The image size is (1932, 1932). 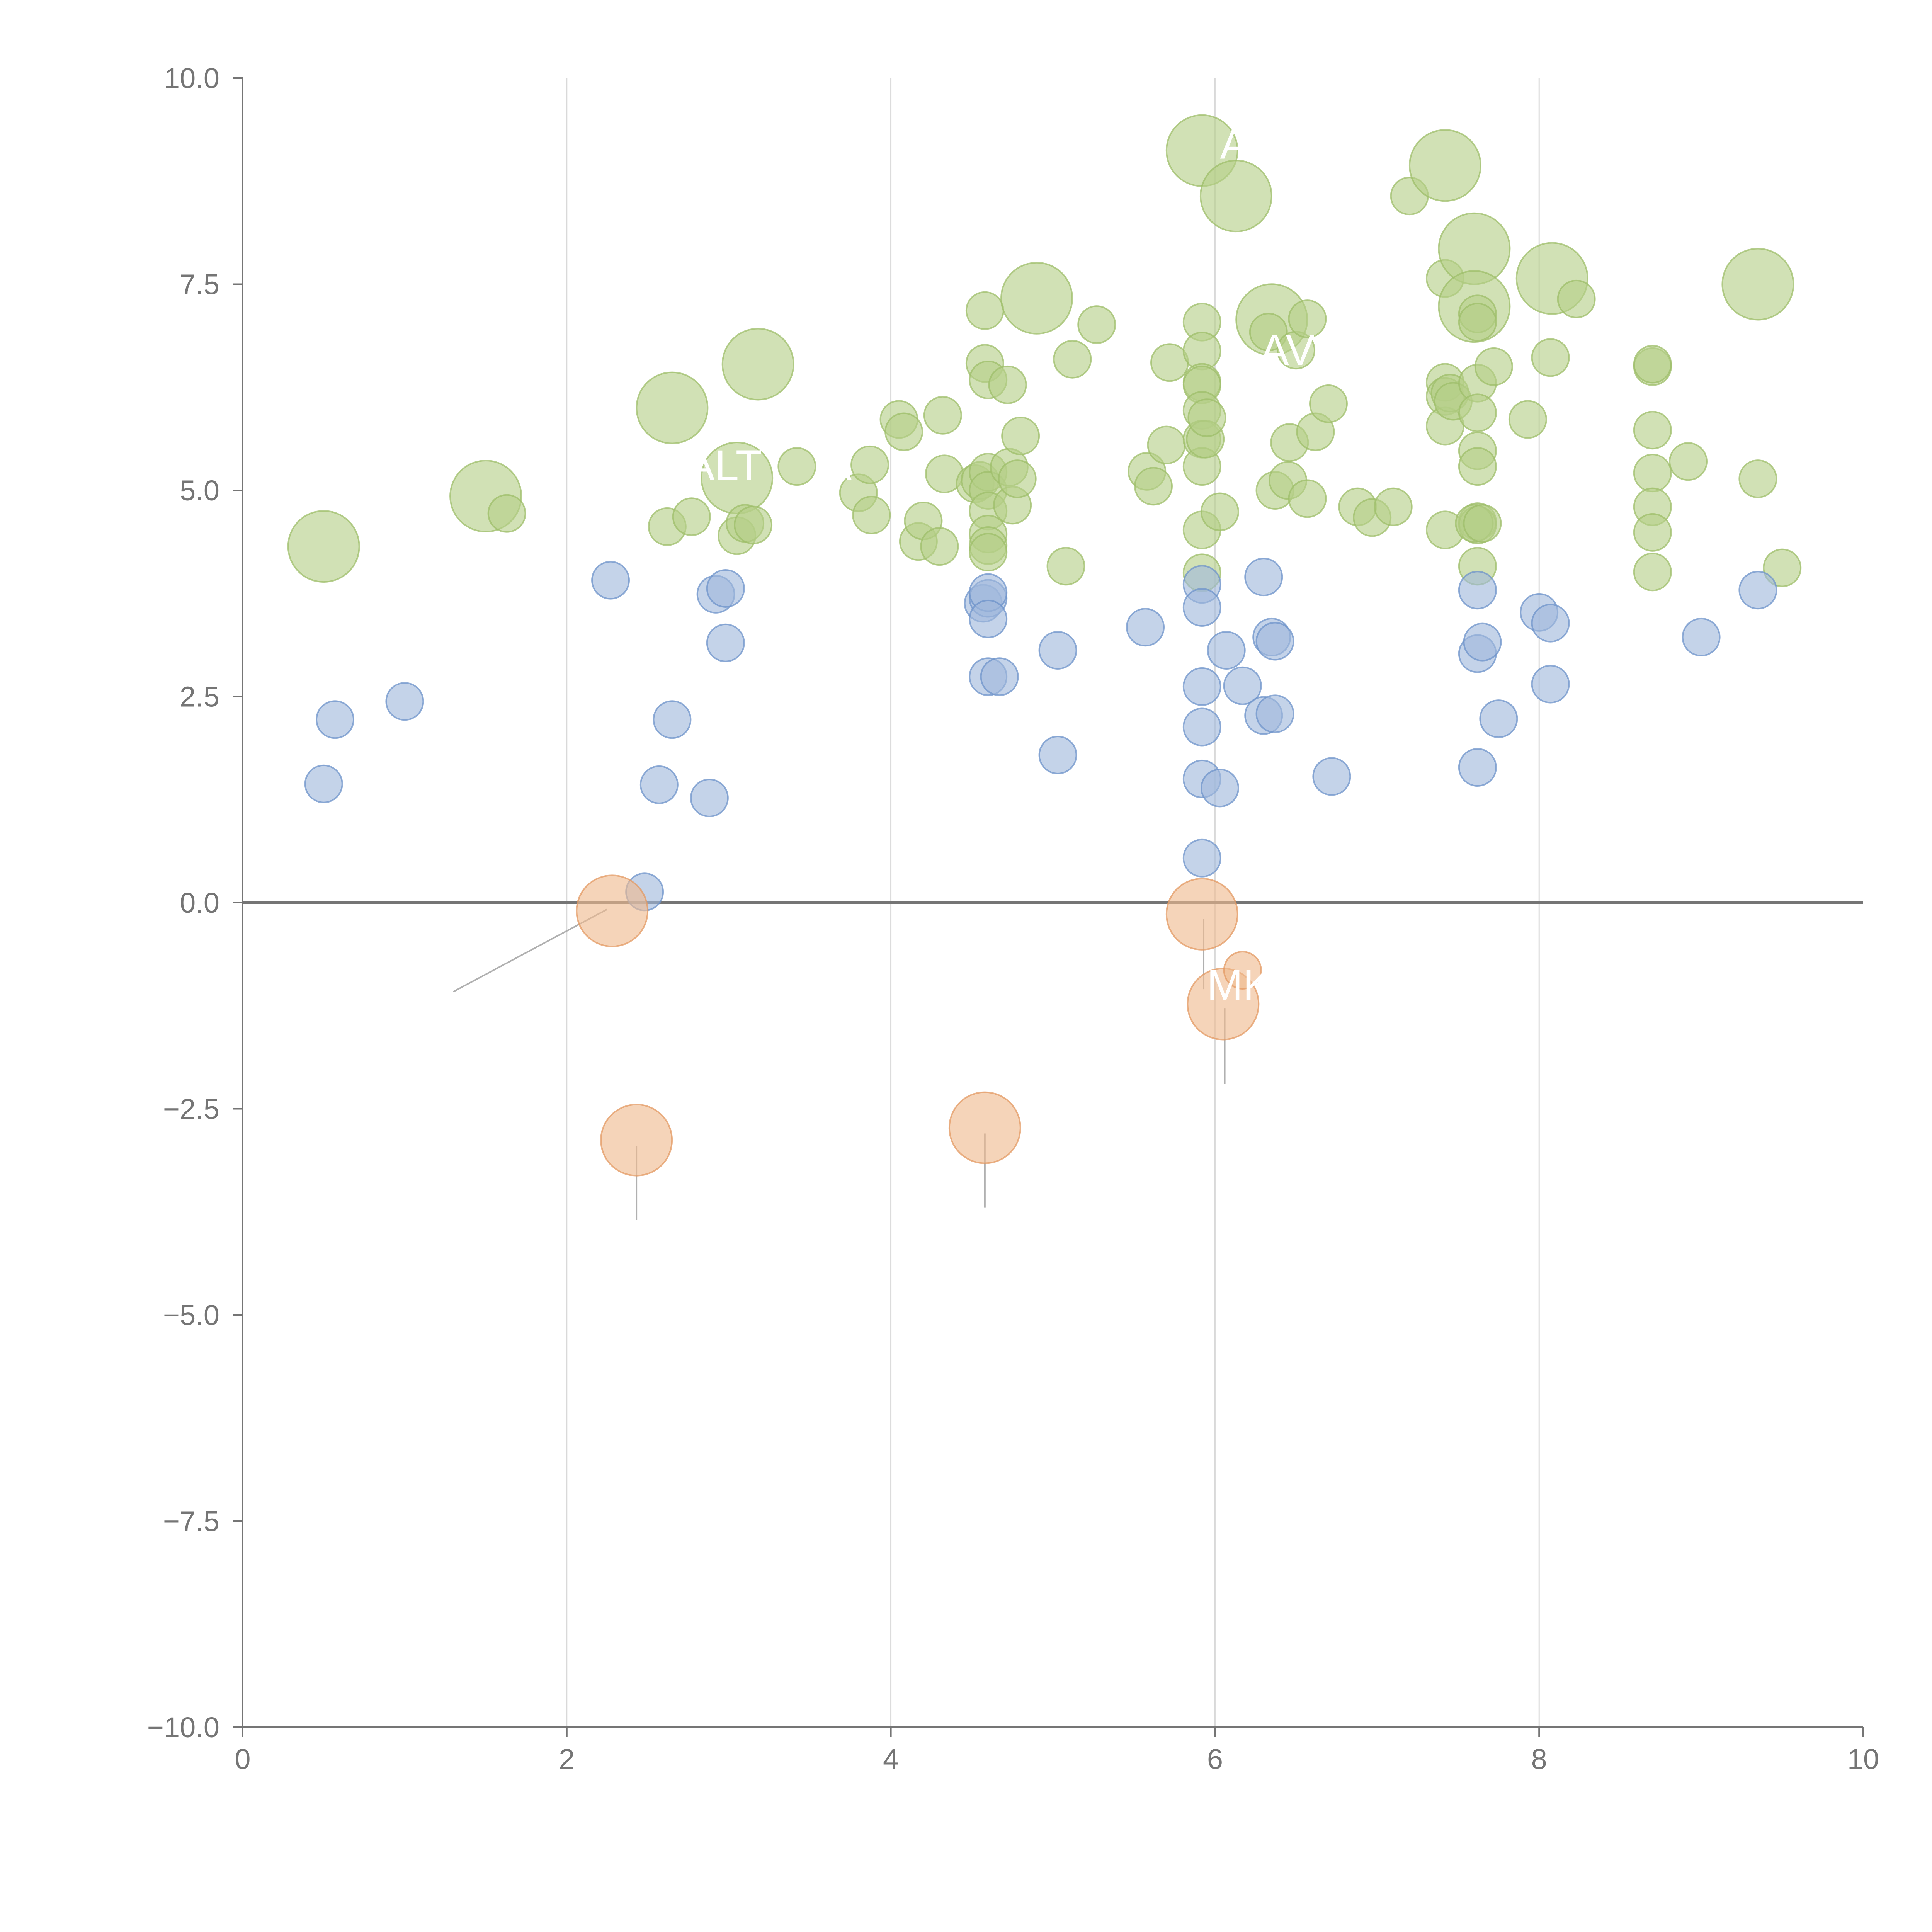 I want to click on x-tick-label: 10, so click(x=1863, y=1759).